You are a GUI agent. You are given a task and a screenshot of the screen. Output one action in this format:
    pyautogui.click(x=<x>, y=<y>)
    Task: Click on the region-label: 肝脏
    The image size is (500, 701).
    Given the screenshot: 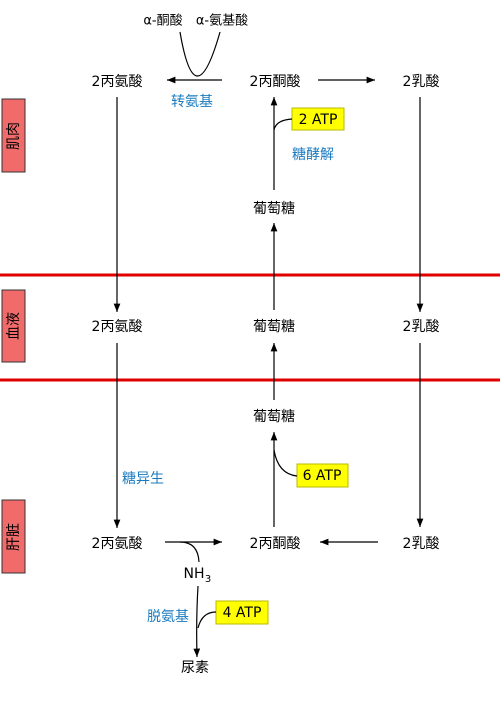 What is the action you would take?
    pyautogui.click(x=14, y=537)
    